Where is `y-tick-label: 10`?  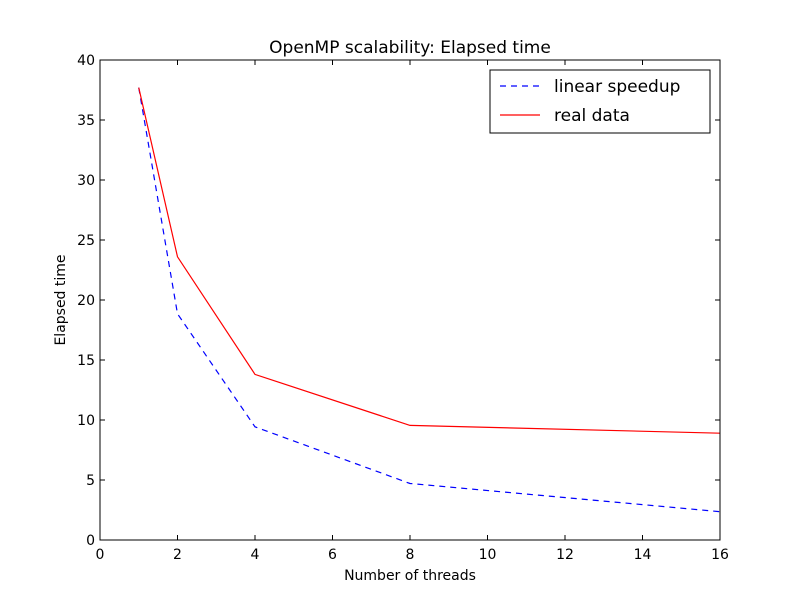 y-tick-label: 10 is located at coordinates (86, 421).